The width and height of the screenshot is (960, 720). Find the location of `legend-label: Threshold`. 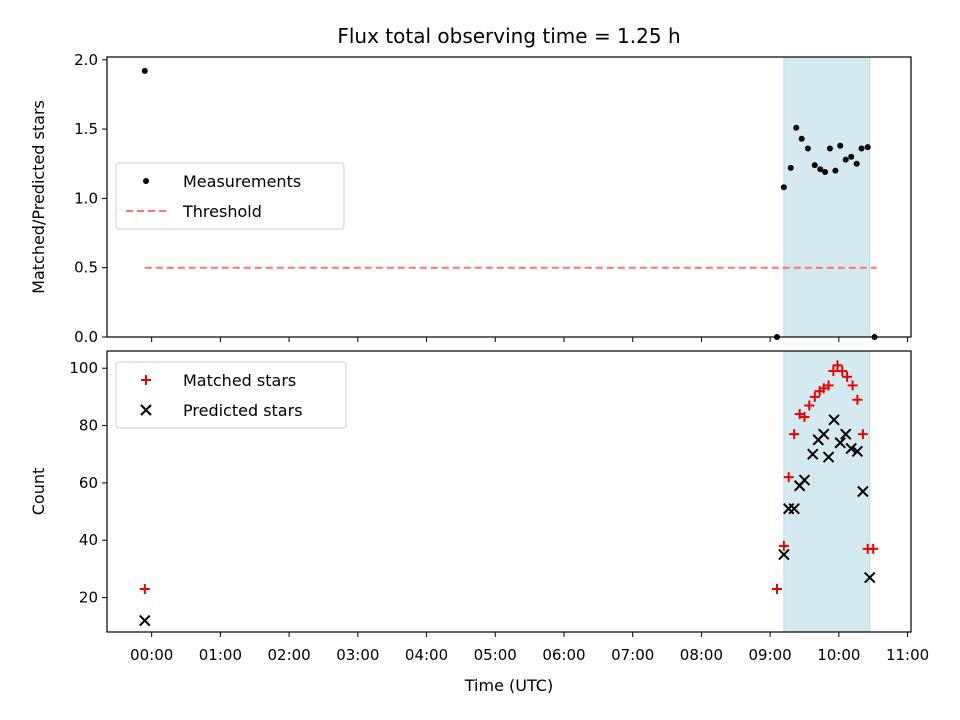

legend-label: Threshold is located at coordinates (222, 211).